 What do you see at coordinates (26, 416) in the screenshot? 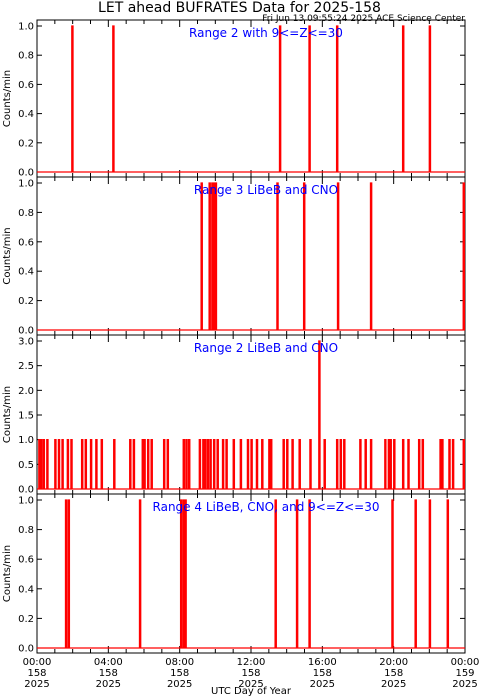
I see `y-tick-label: 1.5` at bounding box center [26, 416].